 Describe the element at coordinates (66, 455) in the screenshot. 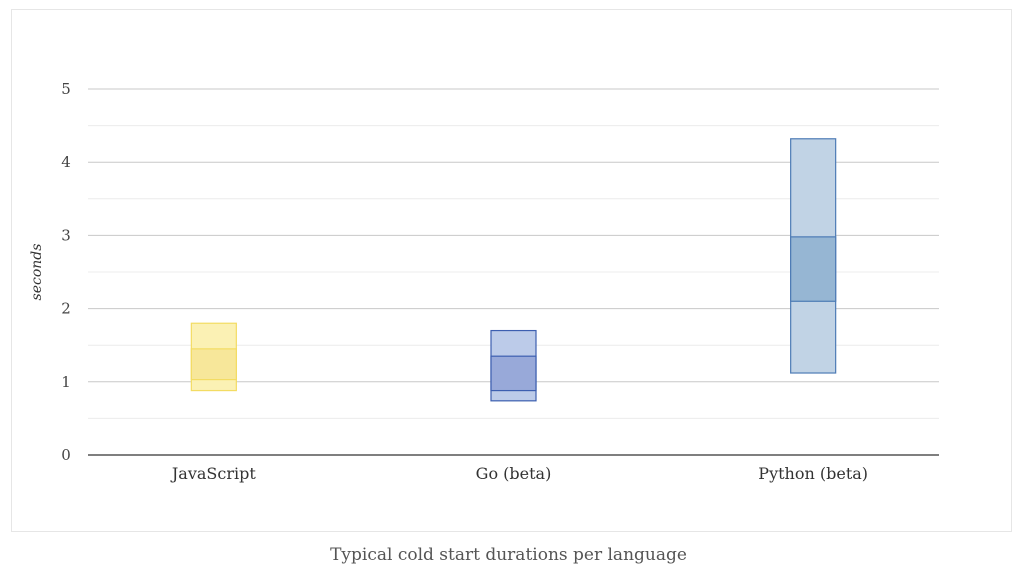

I see `y-tick-label: 0` at that location.